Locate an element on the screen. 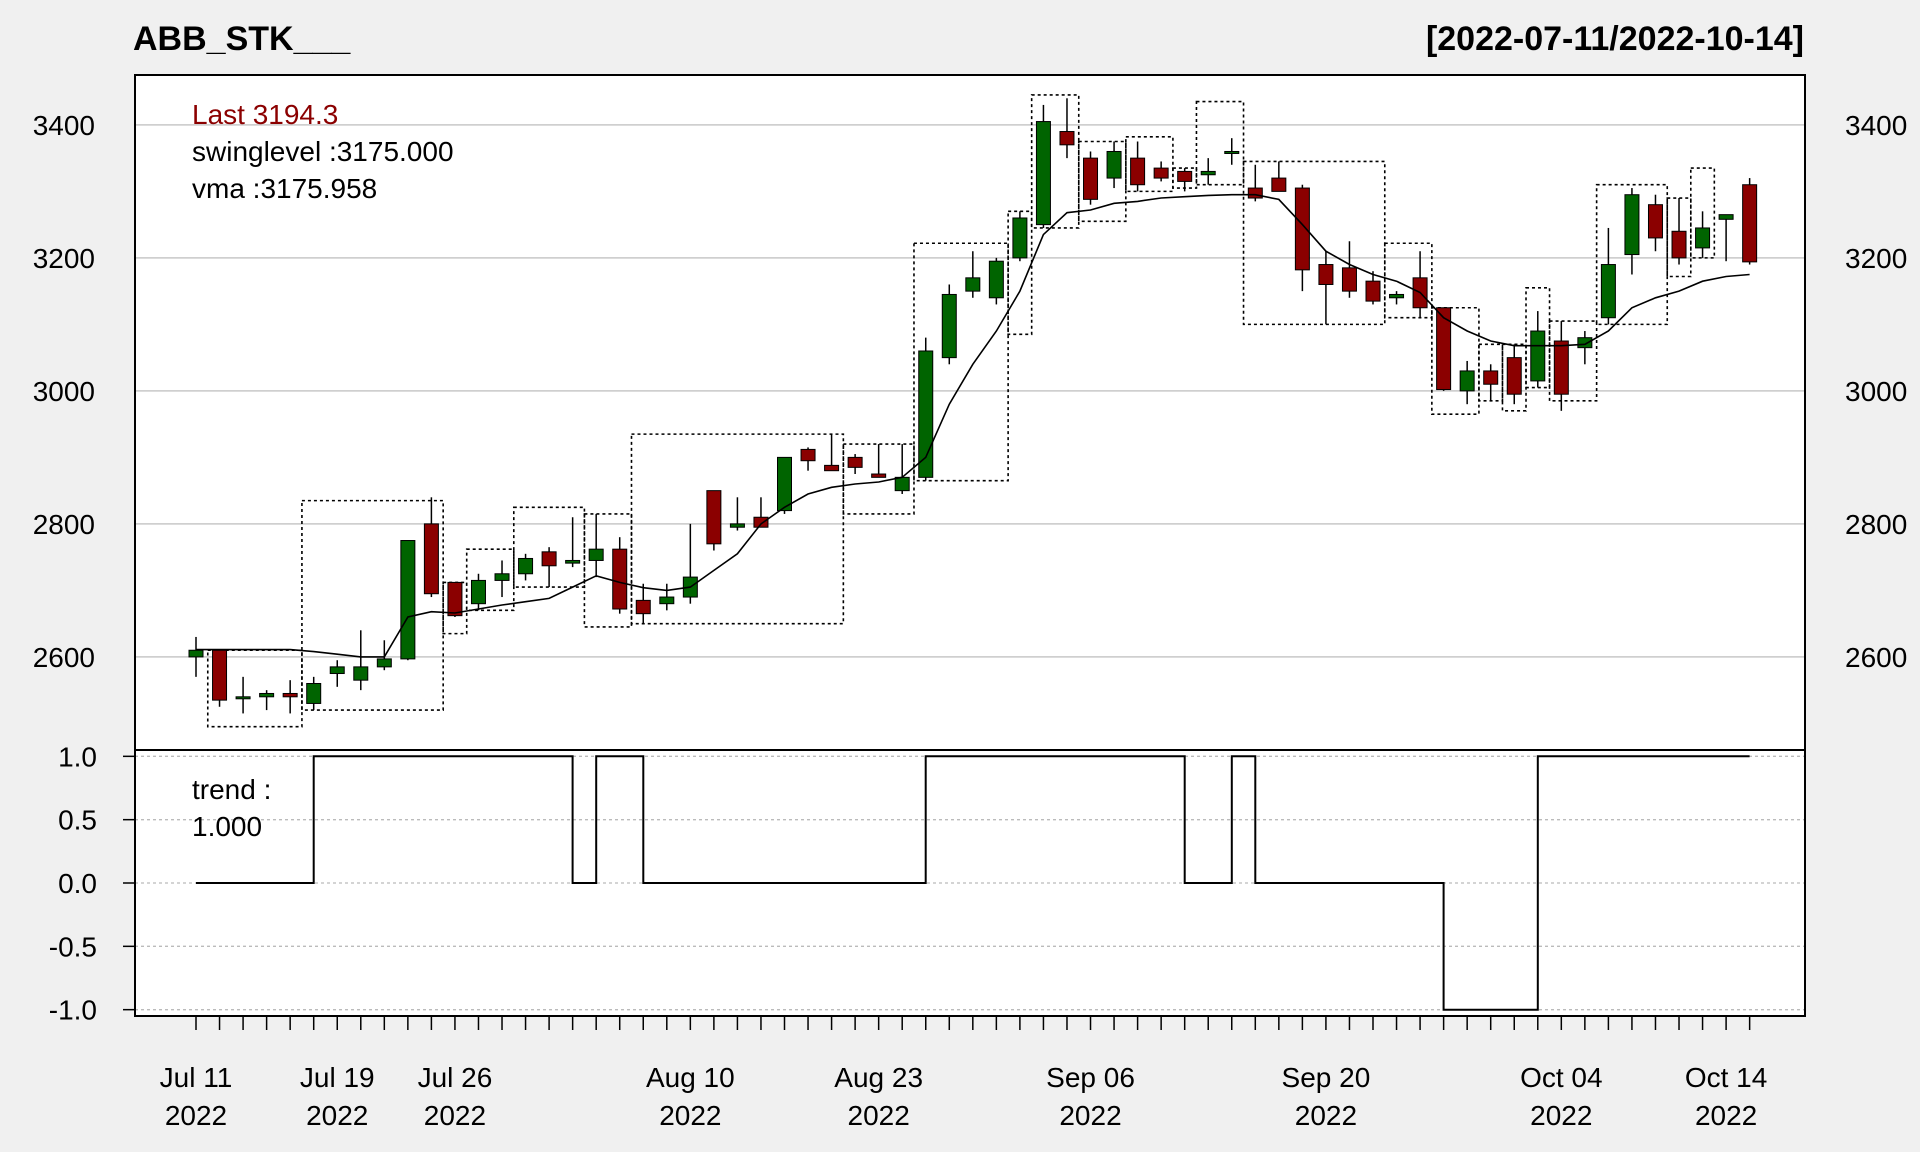 The width and height of the screenshot is (1920, 1152). x-tick-label-date: Oct 04 is located at coordinates (1561, 1077).